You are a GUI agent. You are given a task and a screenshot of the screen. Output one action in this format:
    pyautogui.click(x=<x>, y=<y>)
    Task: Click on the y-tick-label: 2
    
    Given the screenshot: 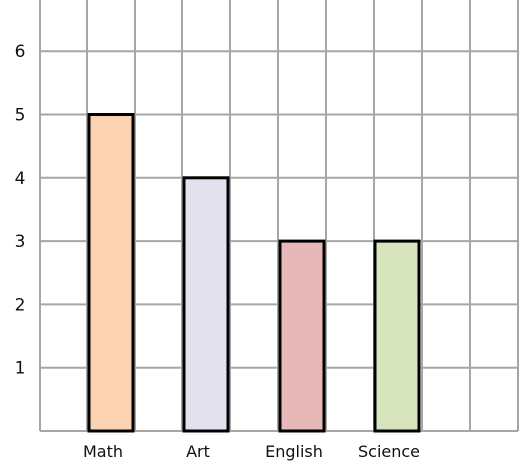 What is the action you would take?
    pyautogui.click(x=20, y=305)
    